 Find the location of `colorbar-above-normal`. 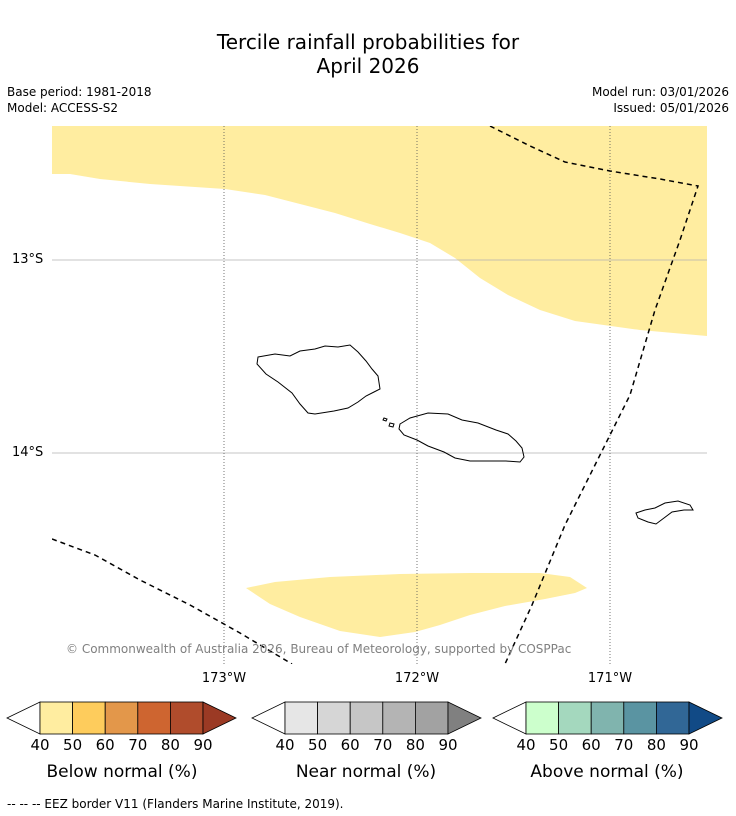

colorbar-above-normal is located at coordinates (607, 718).